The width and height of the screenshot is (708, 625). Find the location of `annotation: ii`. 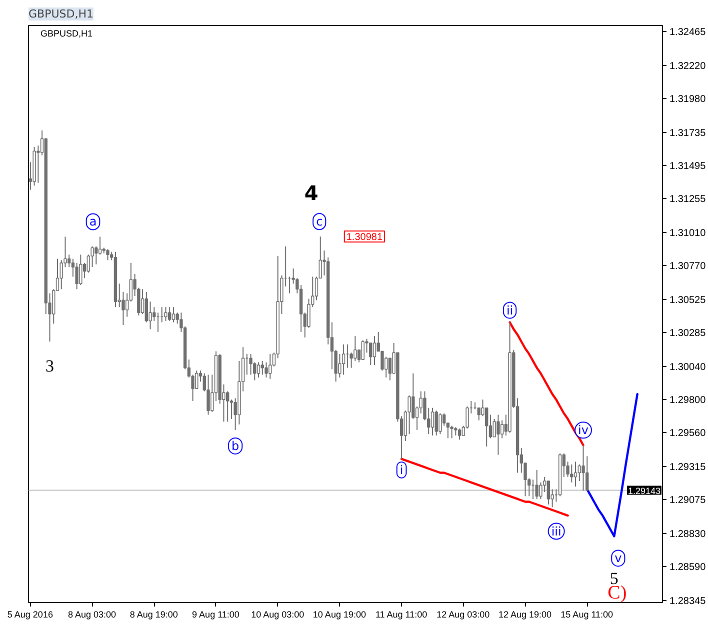

annotation: ii is located at coordinates (510, 310).